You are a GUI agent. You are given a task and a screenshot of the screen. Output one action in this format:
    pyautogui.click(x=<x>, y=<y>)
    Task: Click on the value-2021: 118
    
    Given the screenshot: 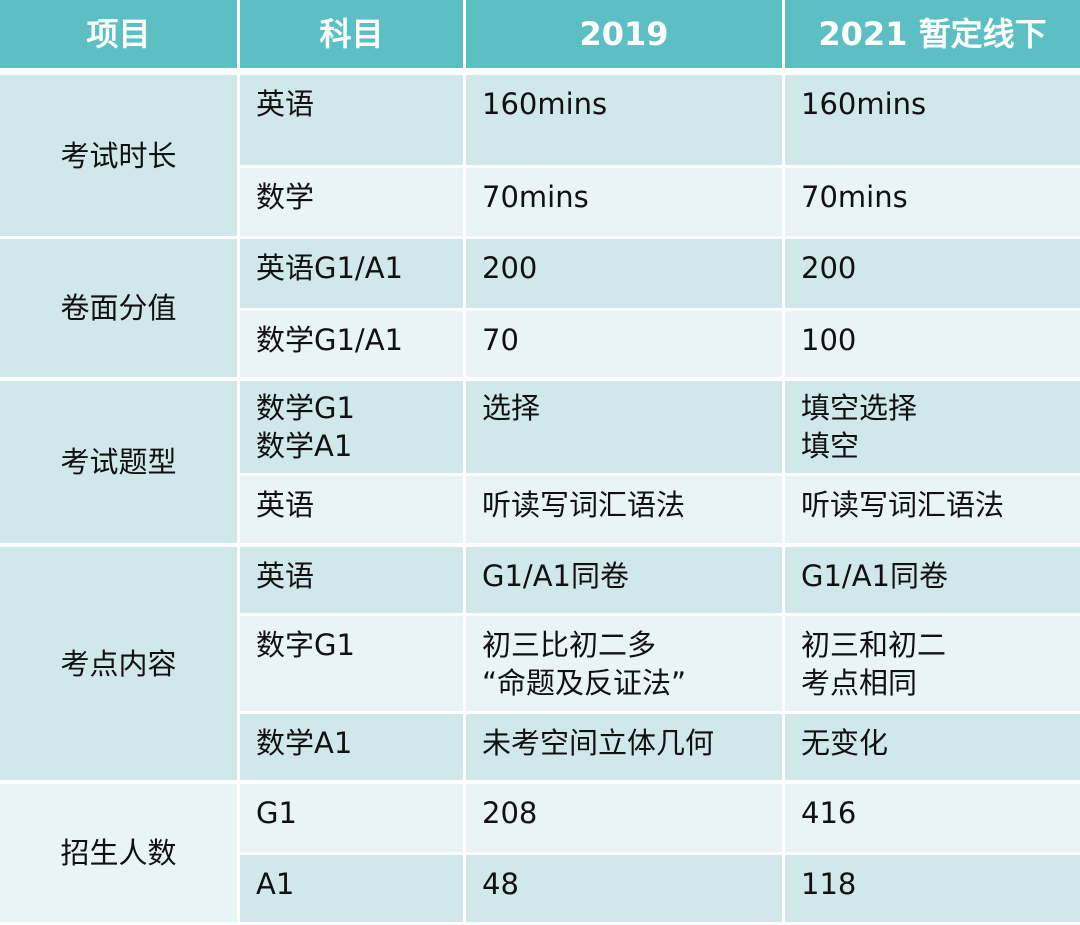 What is the action you would take?
    pyautogui.click(x=932, y=888)
    